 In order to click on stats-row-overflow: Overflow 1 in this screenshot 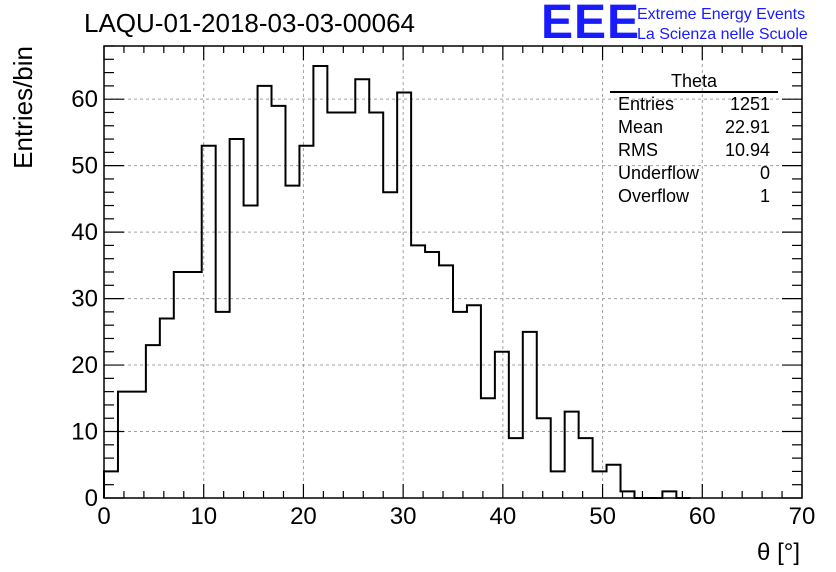, I will do `click(694, 196)`.